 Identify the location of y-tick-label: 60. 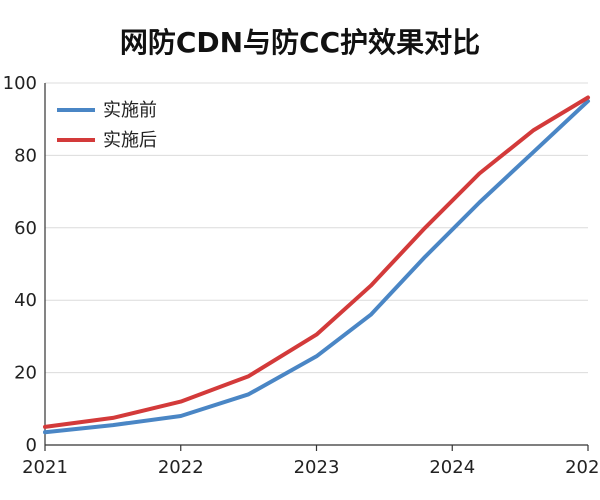
(25, 228).